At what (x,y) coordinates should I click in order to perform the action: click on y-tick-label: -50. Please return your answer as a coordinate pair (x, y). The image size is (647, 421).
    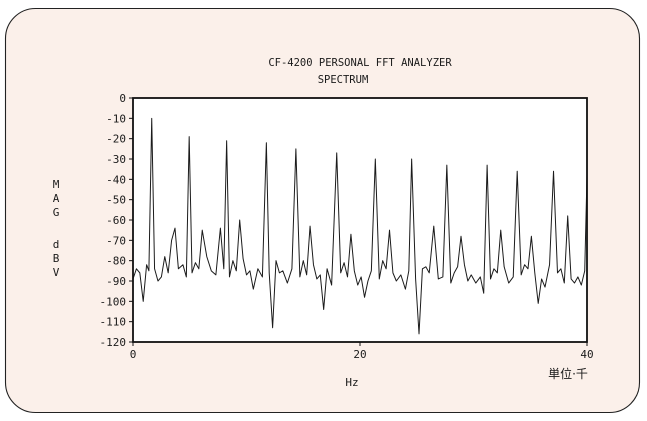
    Looking at the image, I should click on (116, 200).